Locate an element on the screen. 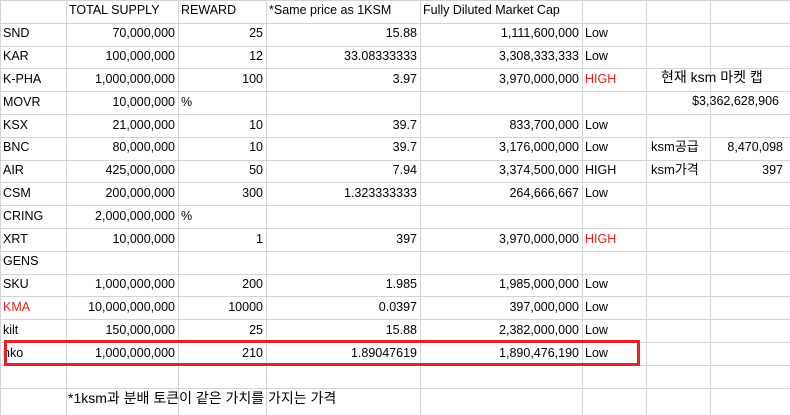 The height and width of the screenshot is (415, 790). same-price-cell: 7.94 is located at coordinates (404, 170).